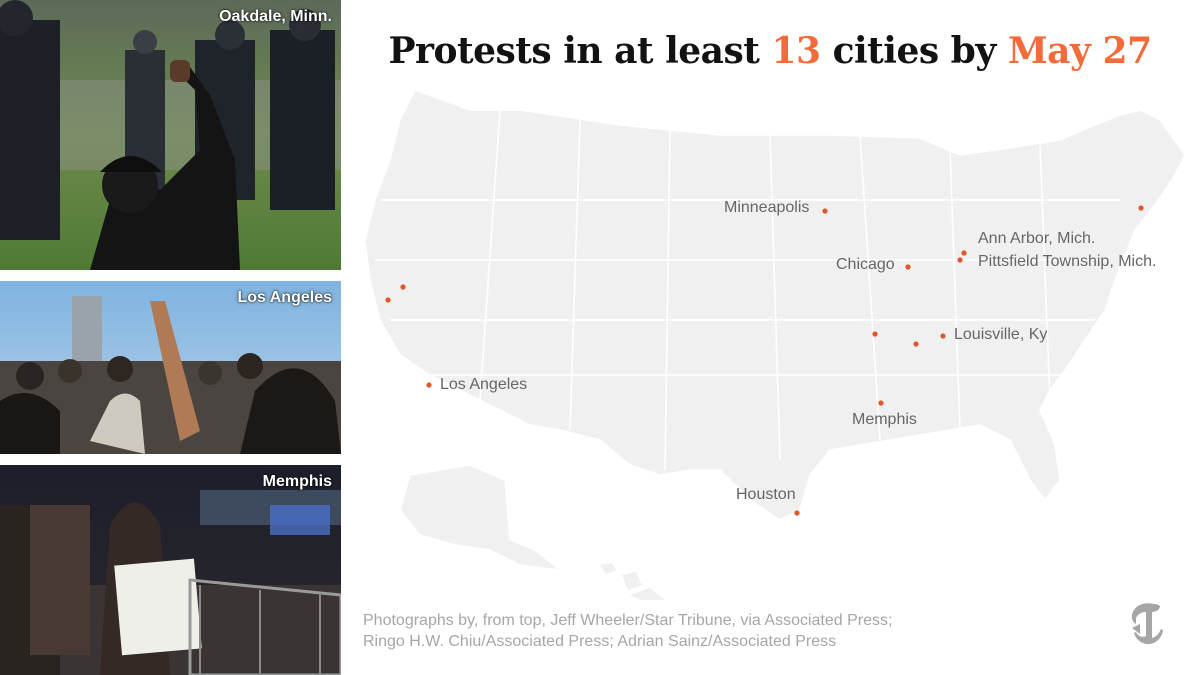  What do you see at coordinates (766, 494) in the screenshot?
I see `label-houston: Houston` at bounding box center [766, 494].